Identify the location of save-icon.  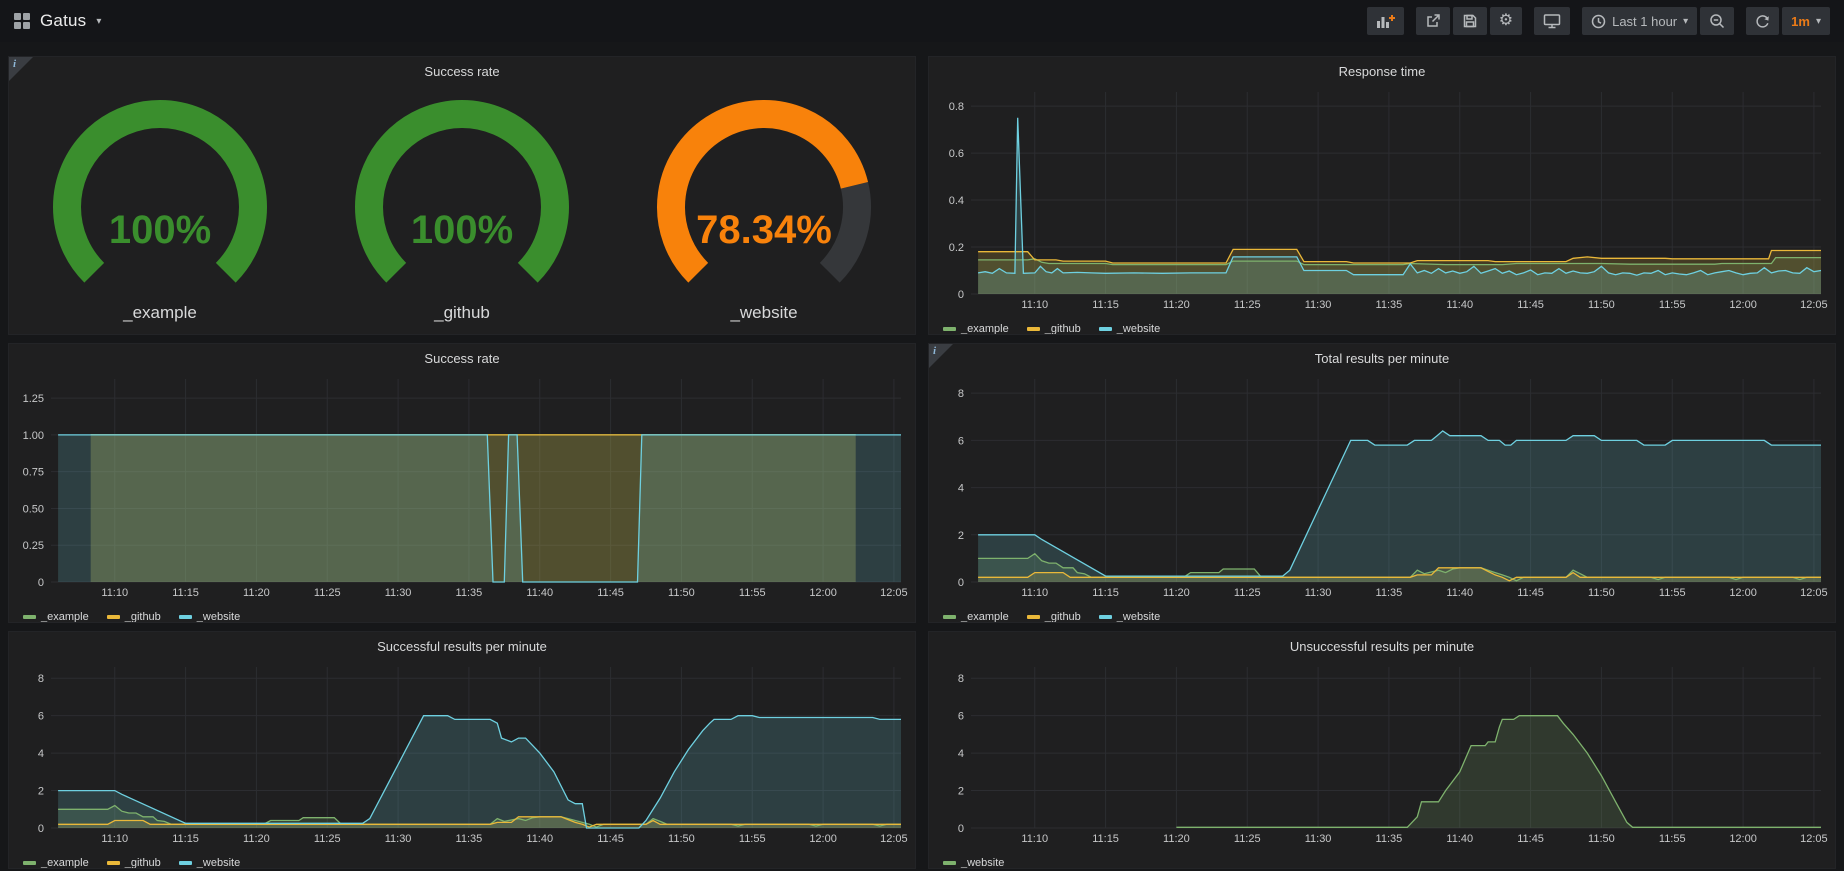
(1469, 21).